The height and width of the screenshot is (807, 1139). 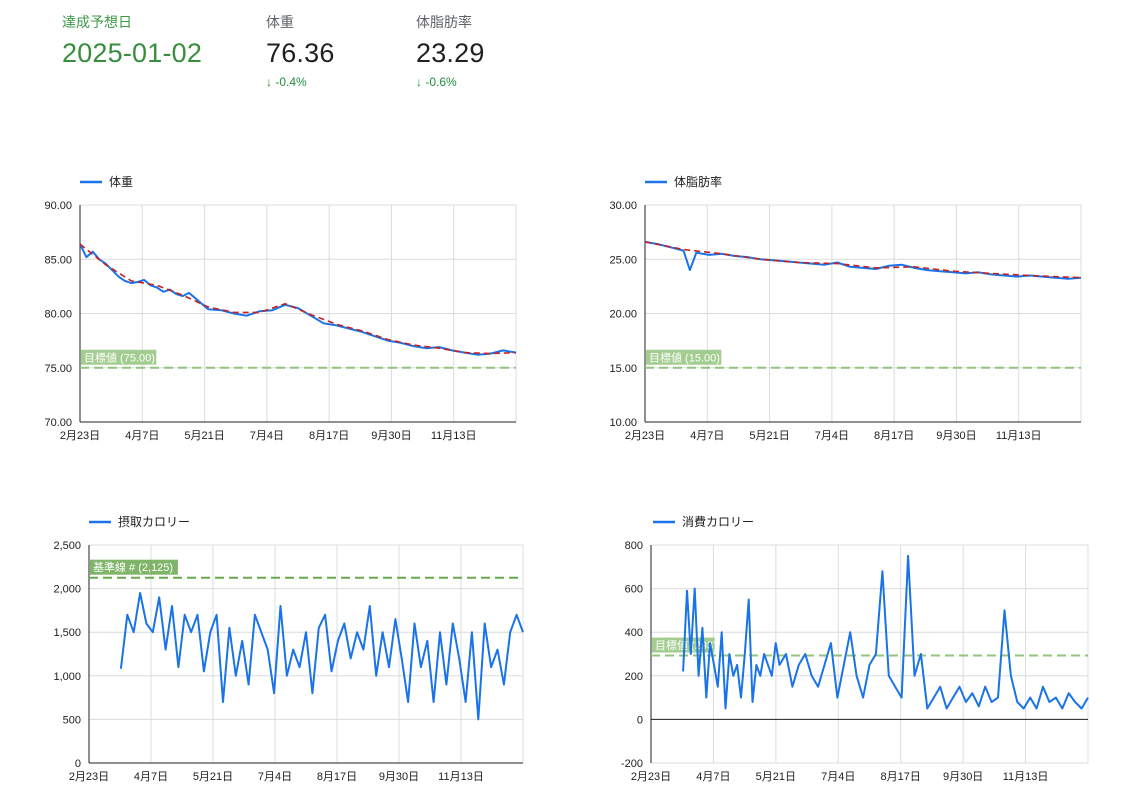 What do you see at coordinates (441, 82) in the screenshot?
I see `kpi-bodyfat-delta-text: -0.6%` at bounding box center [441, 82].